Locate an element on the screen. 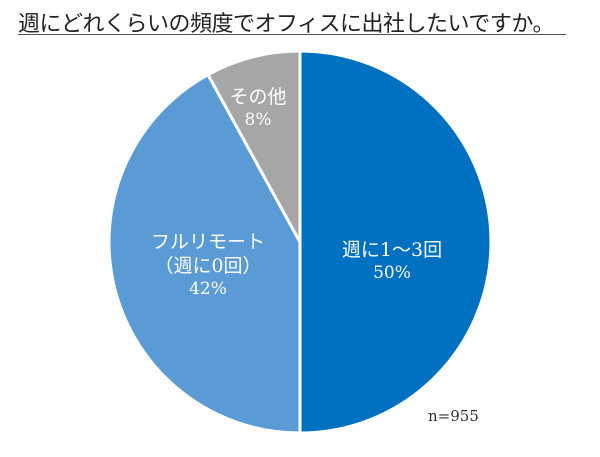  slice-category-sub: （週に0回） is located at coordinates (208, 265).